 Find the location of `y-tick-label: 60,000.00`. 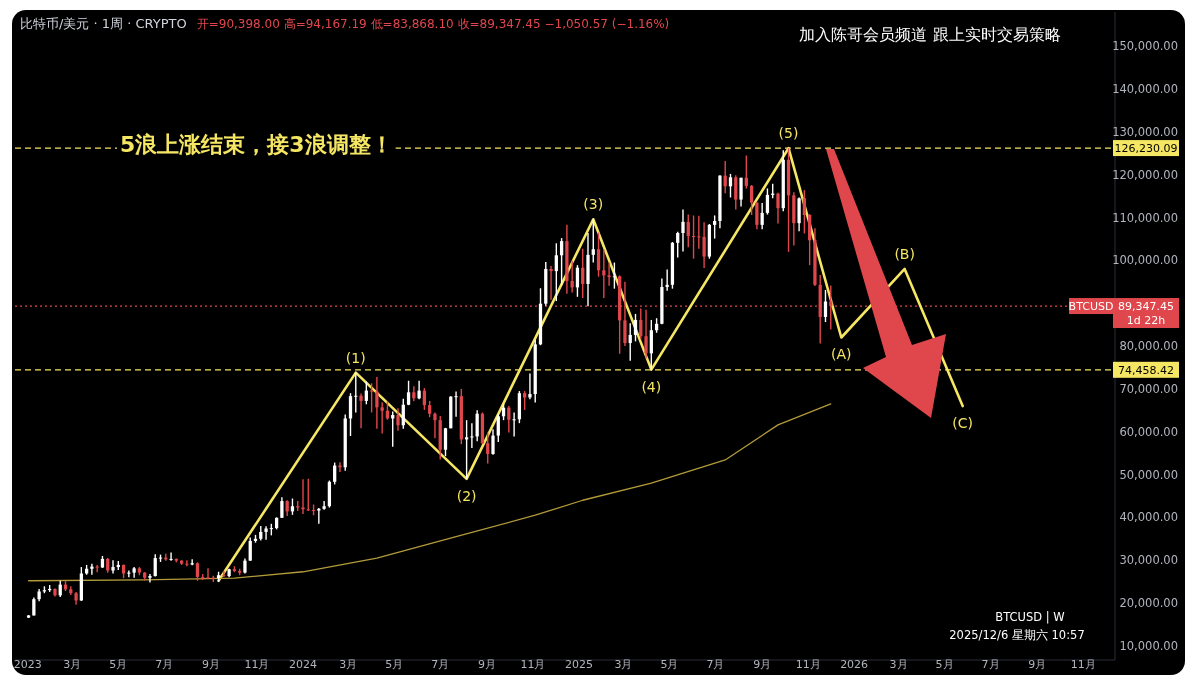

y-tick-label: 60,000.00 is located at coordinates (1148, 431).